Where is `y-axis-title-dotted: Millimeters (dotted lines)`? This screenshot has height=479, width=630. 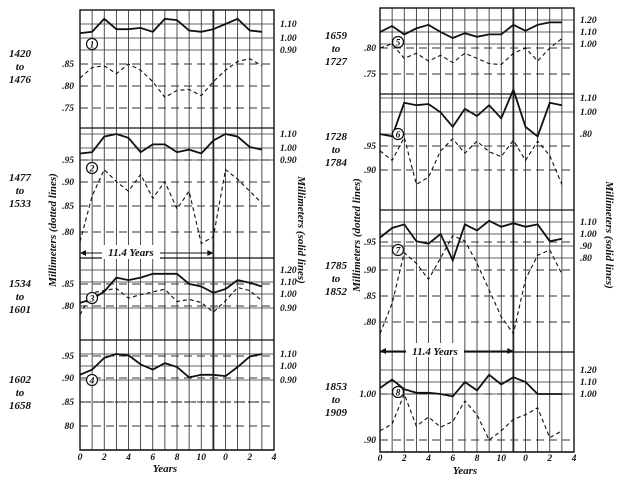 y-axis-title-dotted: Millimeters (dotted lines) is located at coordinates (53, 230).